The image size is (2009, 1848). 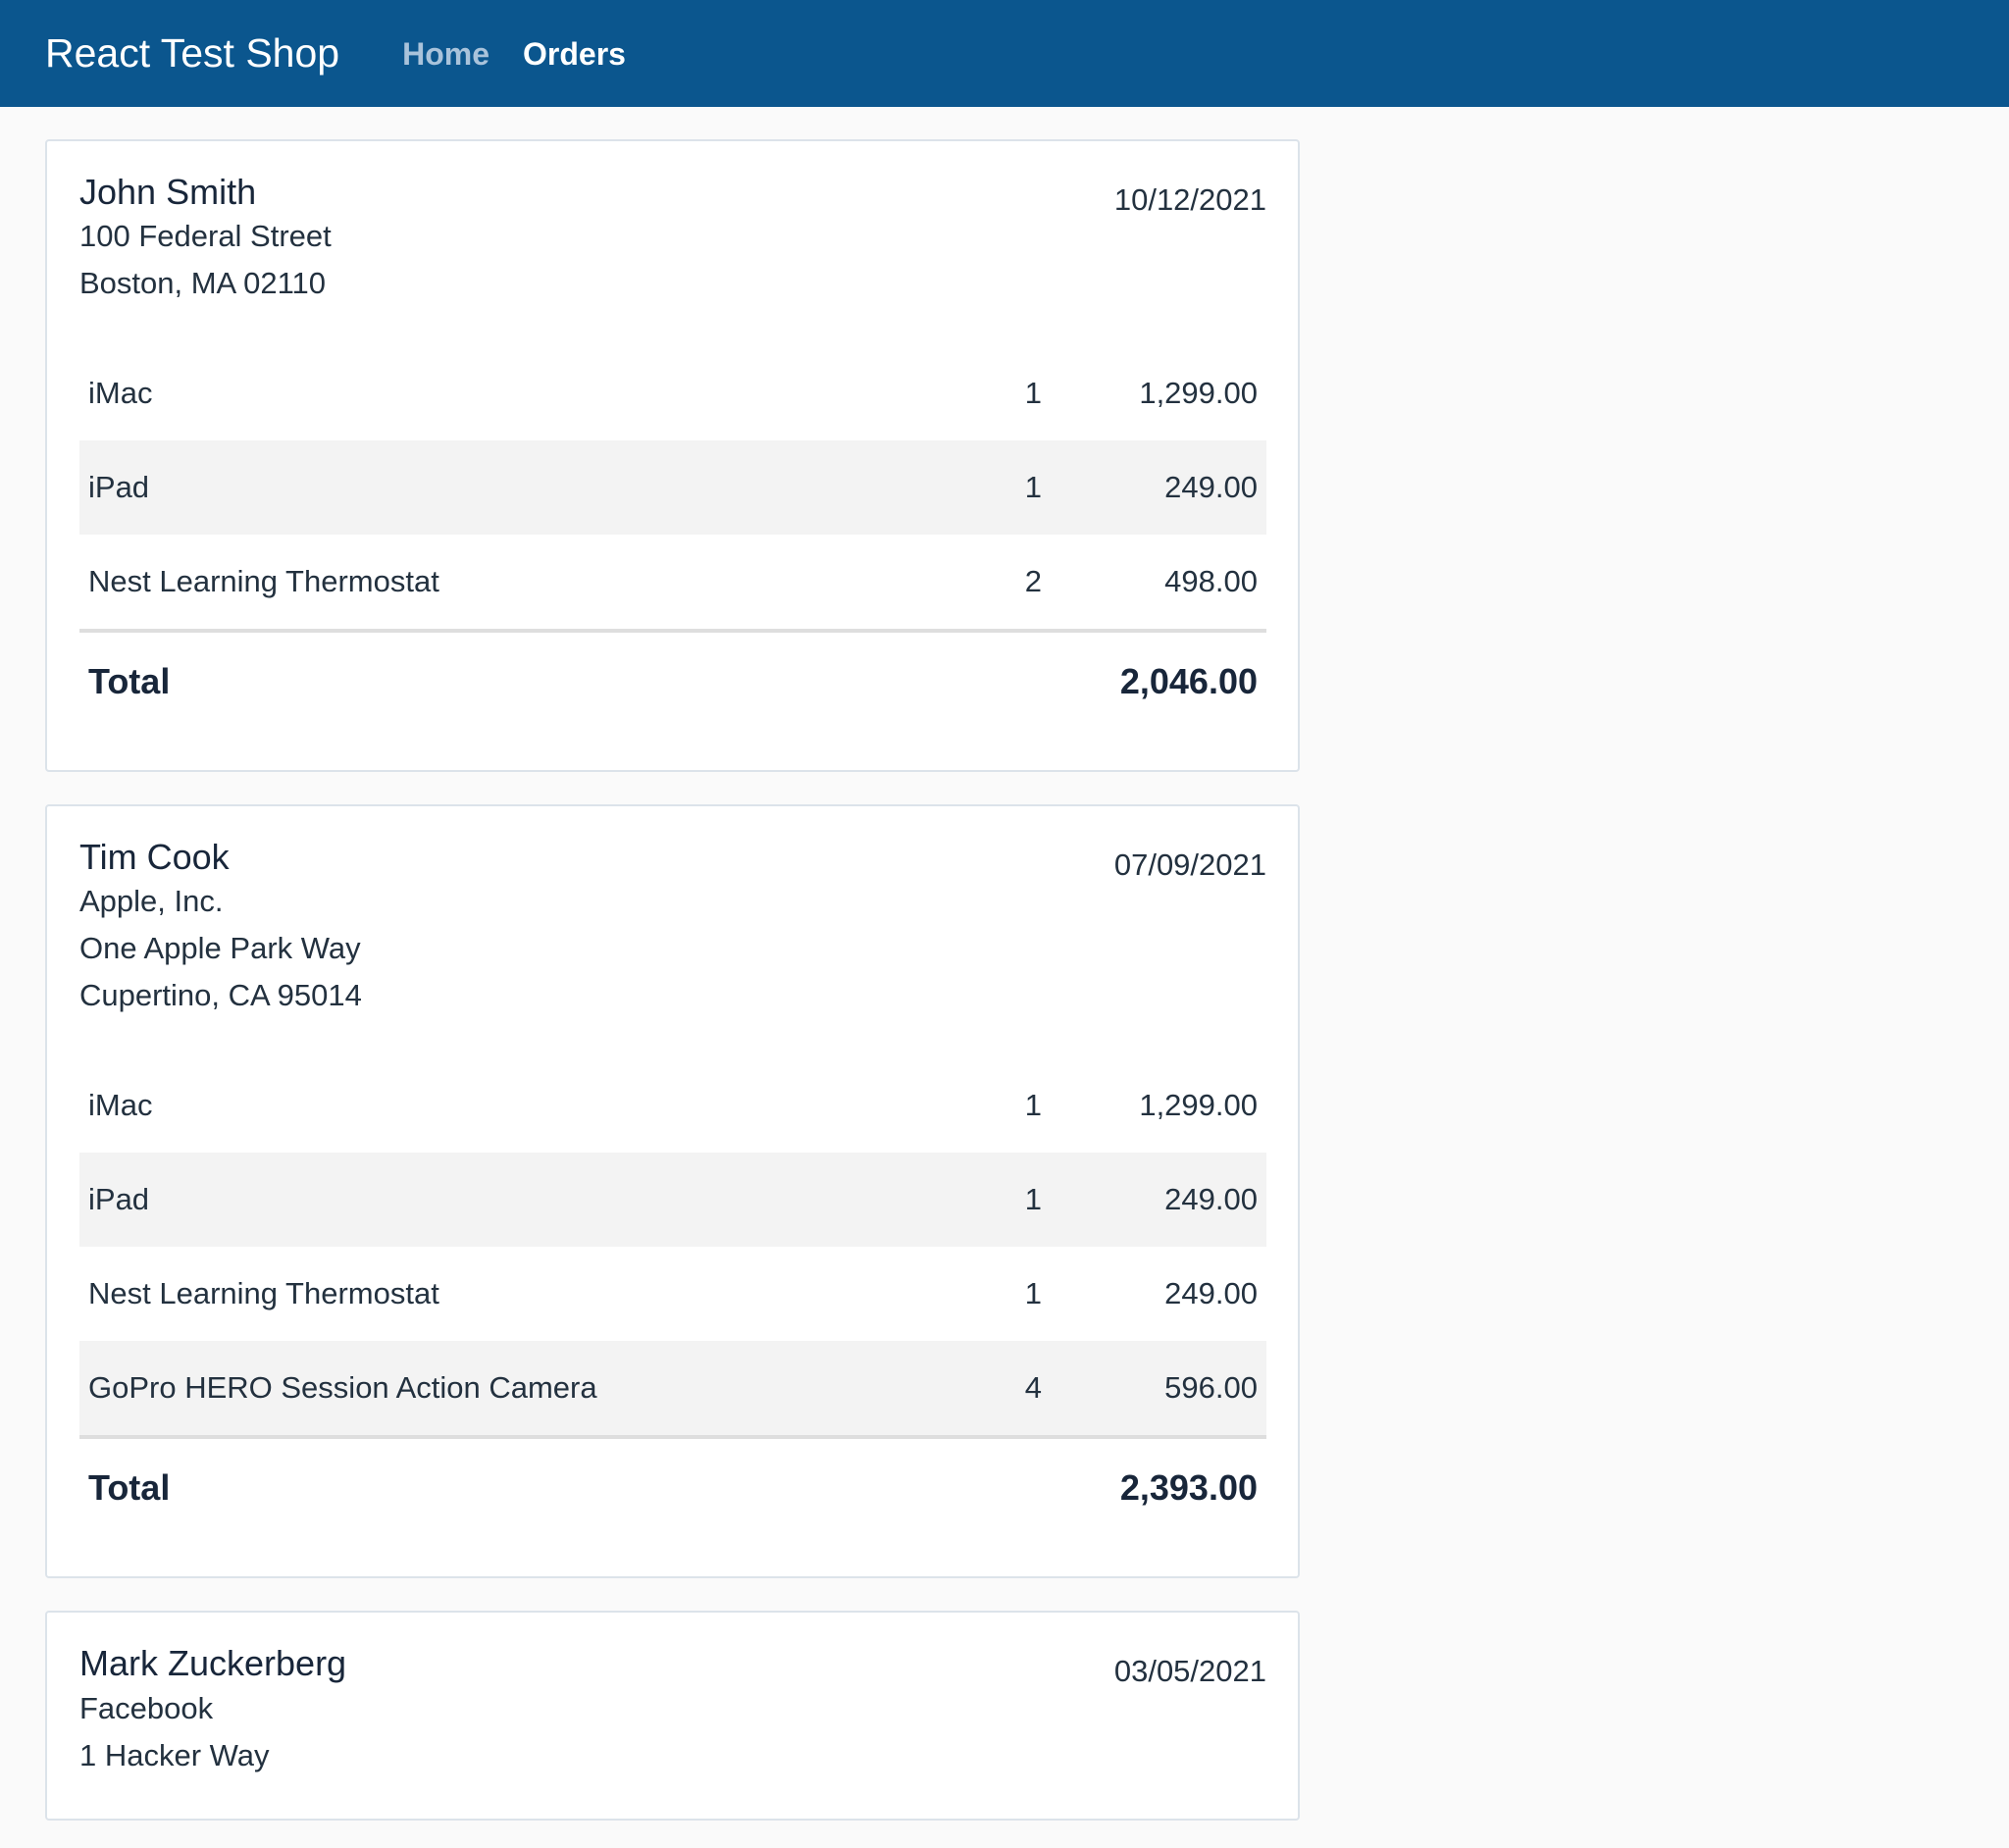 What do you see at coordinates (574, 53) in the screenshot?
I see `nav-orders-link: Orders` at bounding box center [574, 53].